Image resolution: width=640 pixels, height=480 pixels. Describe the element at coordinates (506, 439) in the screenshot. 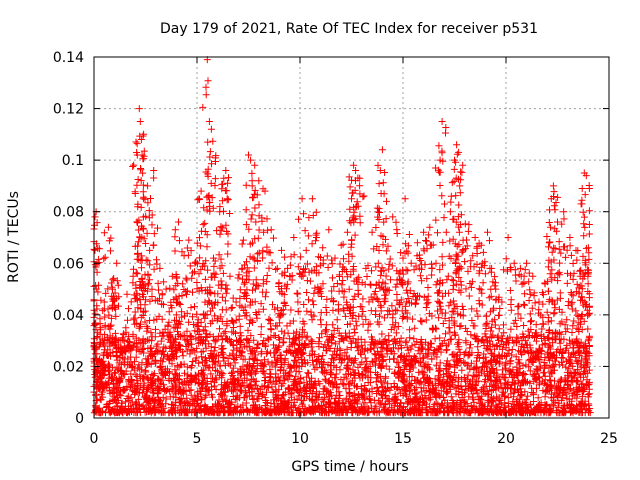

I see `x-tick-label: 20` at that location.